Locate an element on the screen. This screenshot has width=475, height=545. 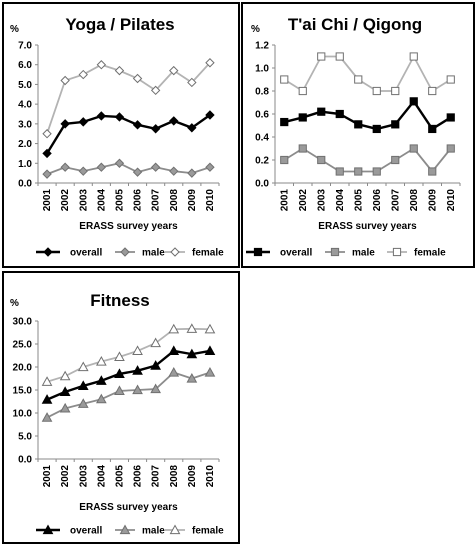
y-tick-label: 0.8 is located at coordinates (262, 92).